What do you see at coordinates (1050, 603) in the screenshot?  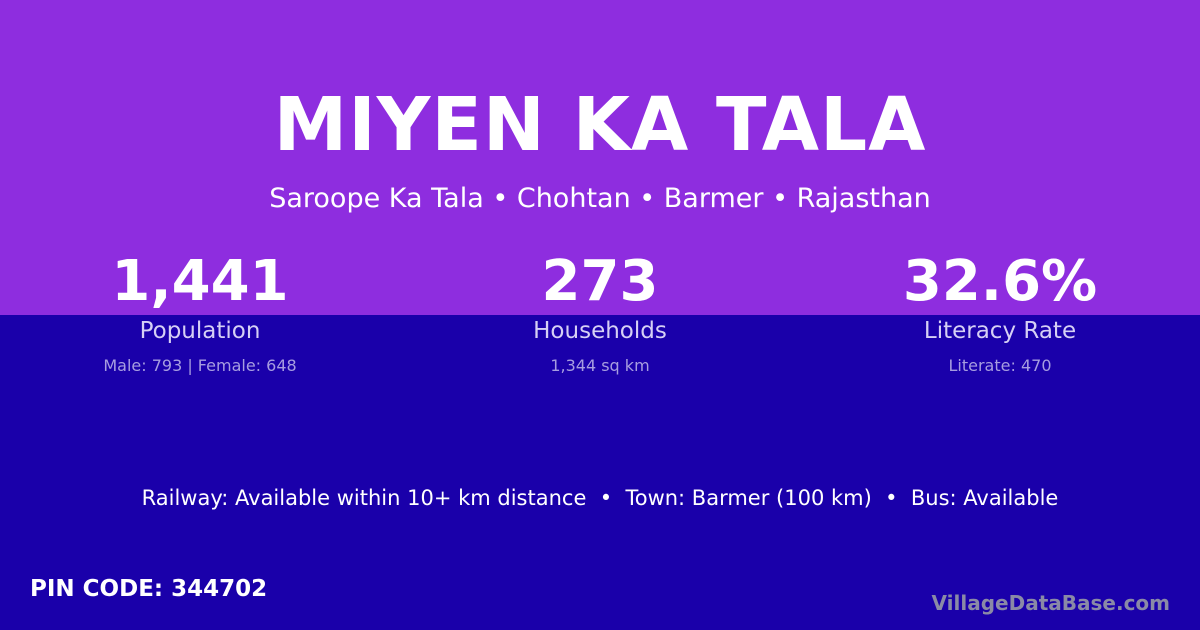 I see `brand-watermark: VillageDataBase.com` at bounding box center [1050, 603].